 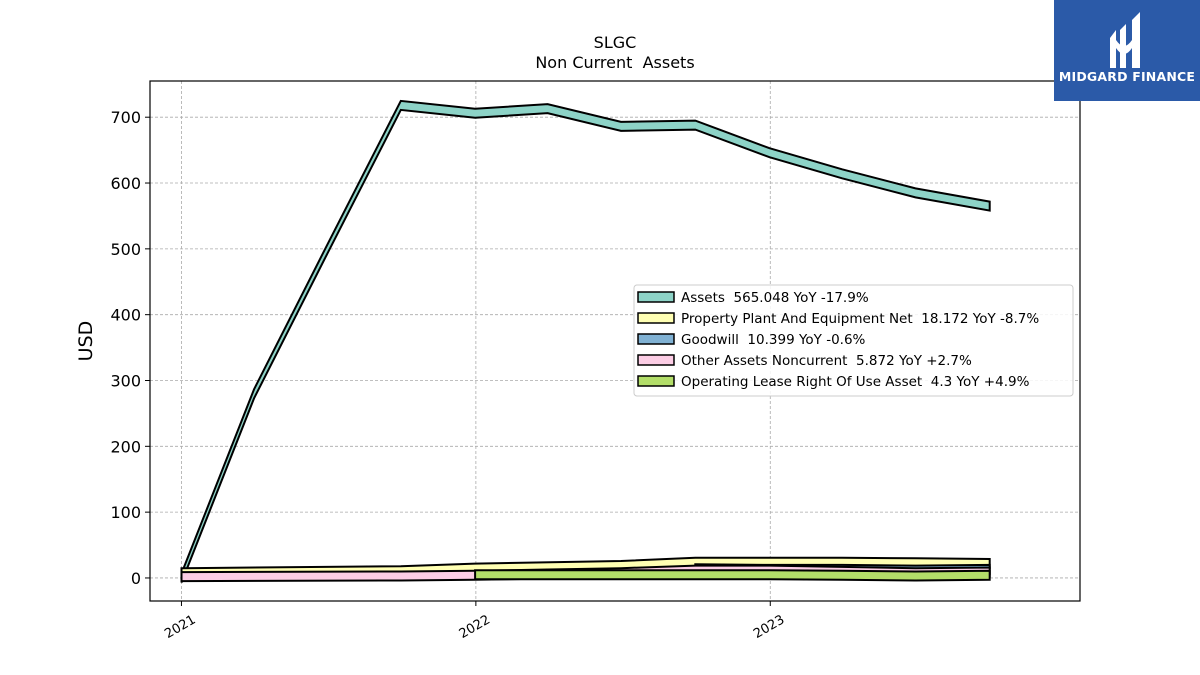 I want to click on legend-box, so click(x=853, y=340).